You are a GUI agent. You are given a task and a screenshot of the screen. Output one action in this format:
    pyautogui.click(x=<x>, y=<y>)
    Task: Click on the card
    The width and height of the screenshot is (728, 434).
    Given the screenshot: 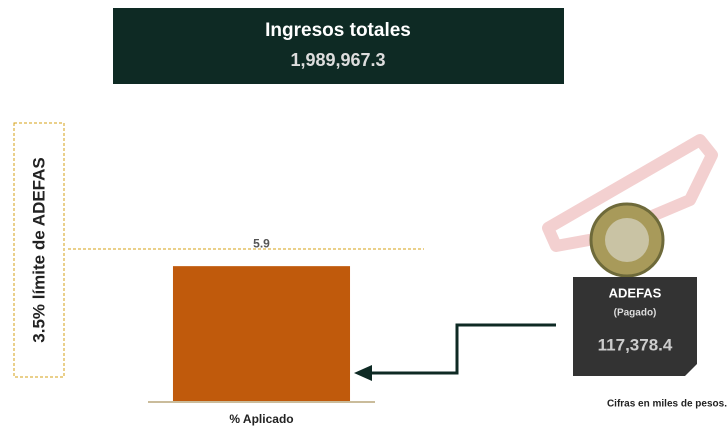 What is the action you would take?
    pyautogui.click(x=635, y=326)
    